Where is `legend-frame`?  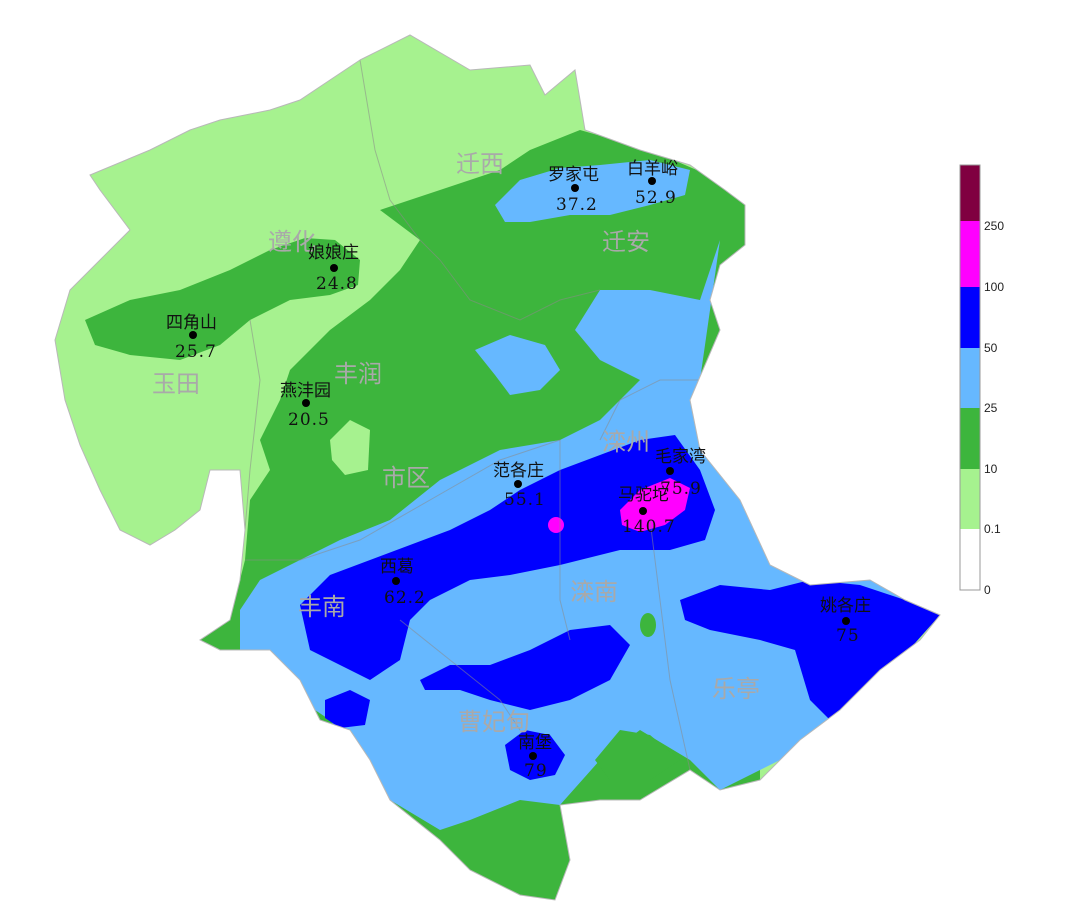 legend-frame is located at coordinates (970, 377).